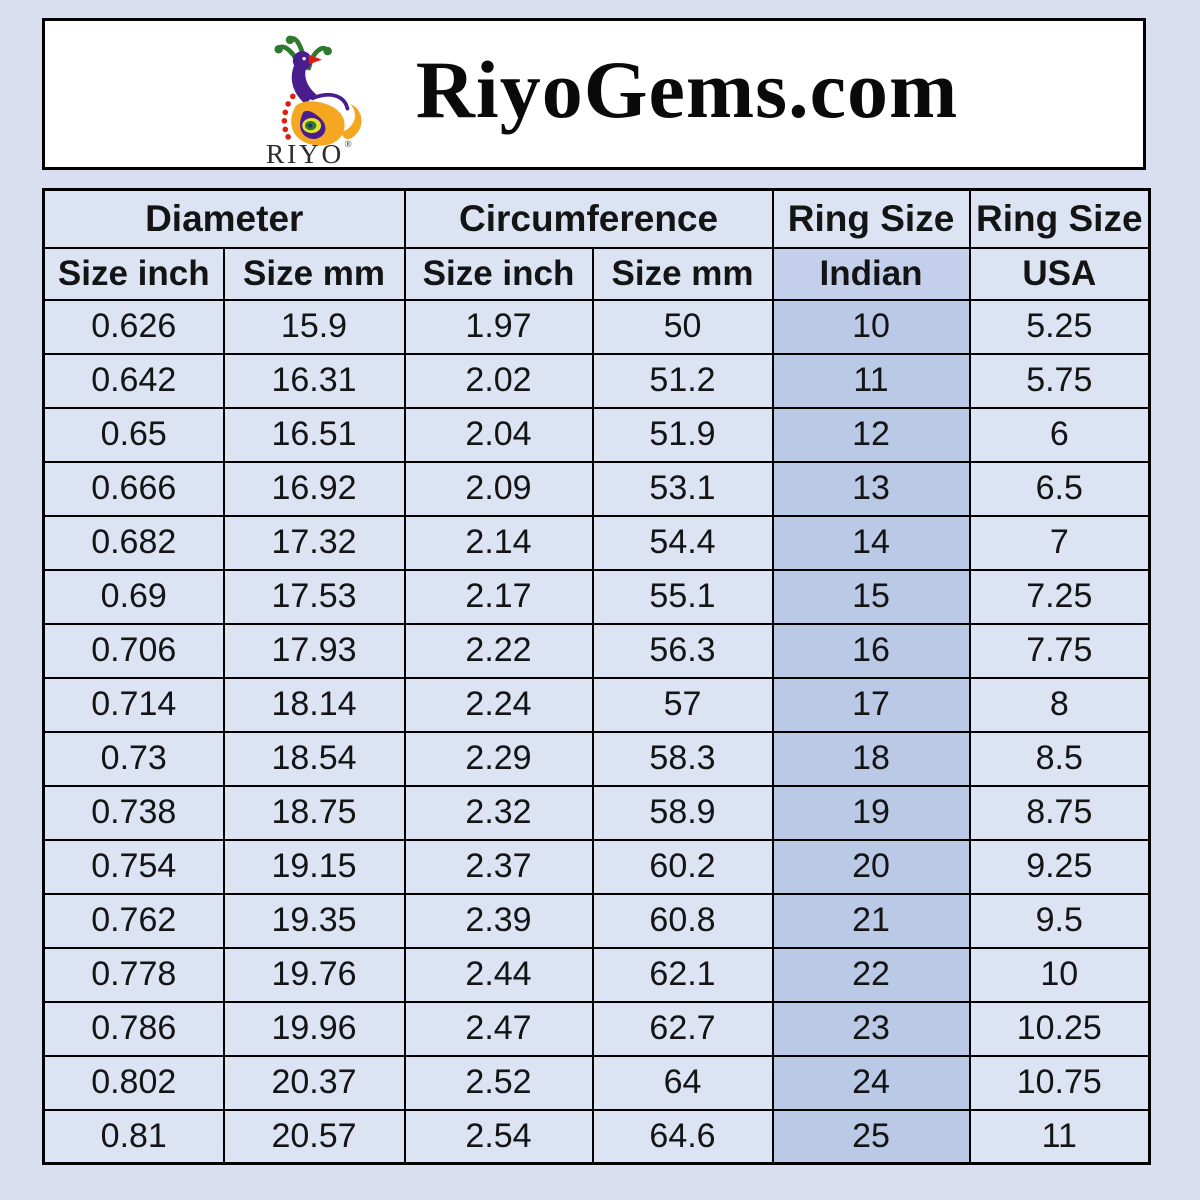  Describe the element at coordinates (1059, 488) in the screenshot. I see `cell-ring-size-usa: 6.5` at that location.